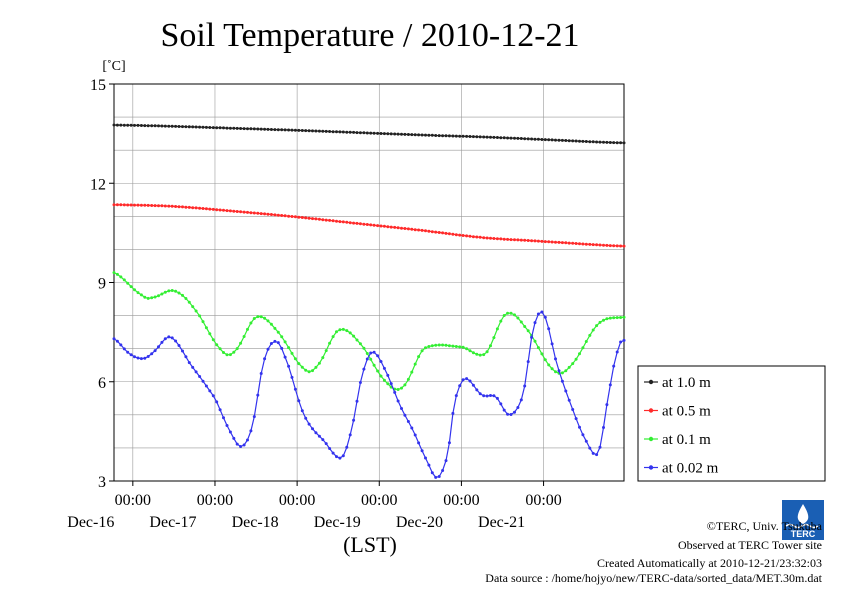  What do you see at coordinates (337, 522) in the screenshot?
I see `x-tick-date-label: Dec-19` at bounding box center [337, 522].